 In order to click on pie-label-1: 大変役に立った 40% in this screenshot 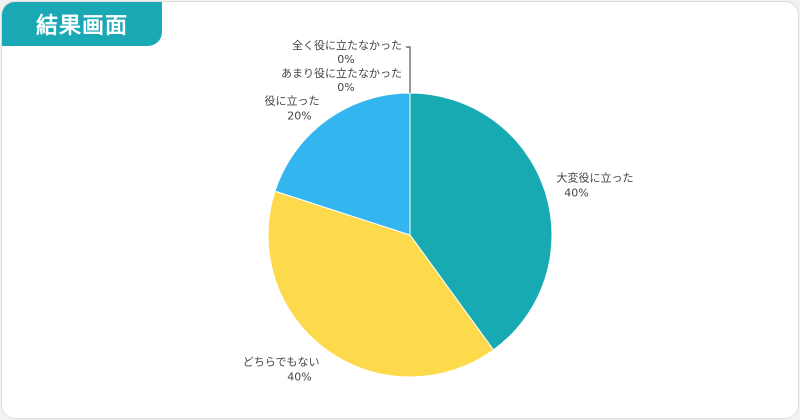, I will do `click(594, 184)`.